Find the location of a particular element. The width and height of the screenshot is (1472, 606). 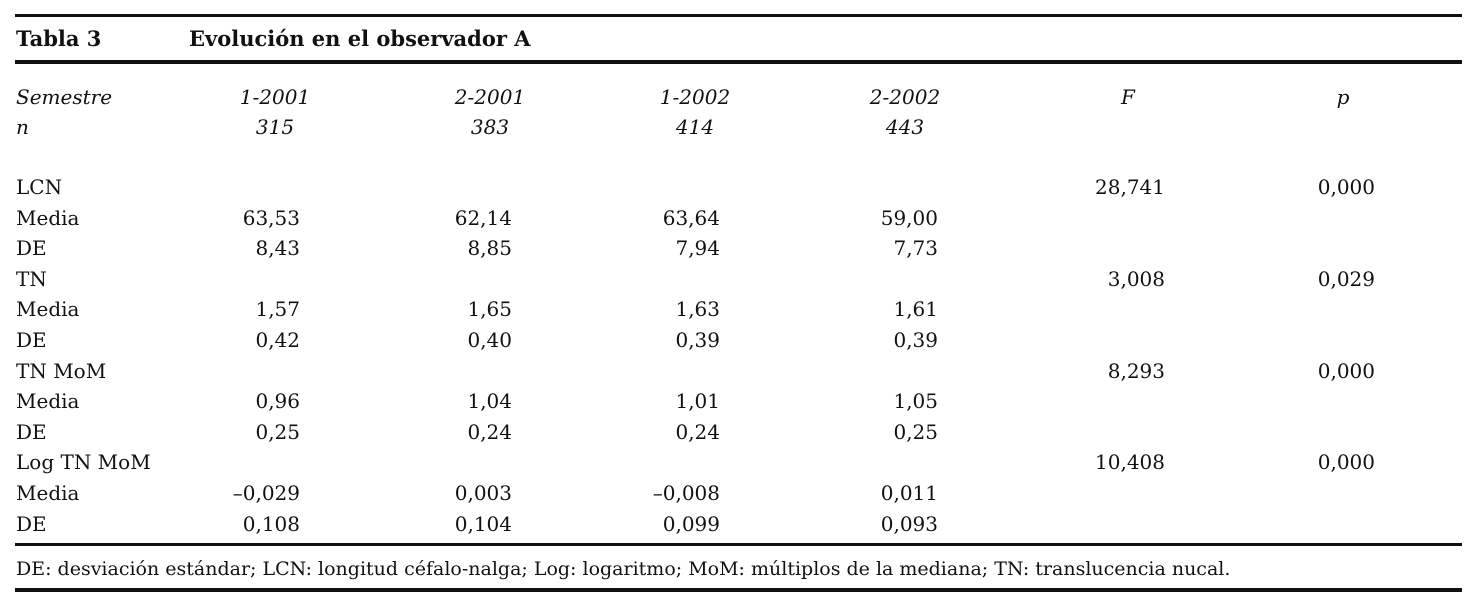

row-label: LCN is located at coordinates (39, 187).